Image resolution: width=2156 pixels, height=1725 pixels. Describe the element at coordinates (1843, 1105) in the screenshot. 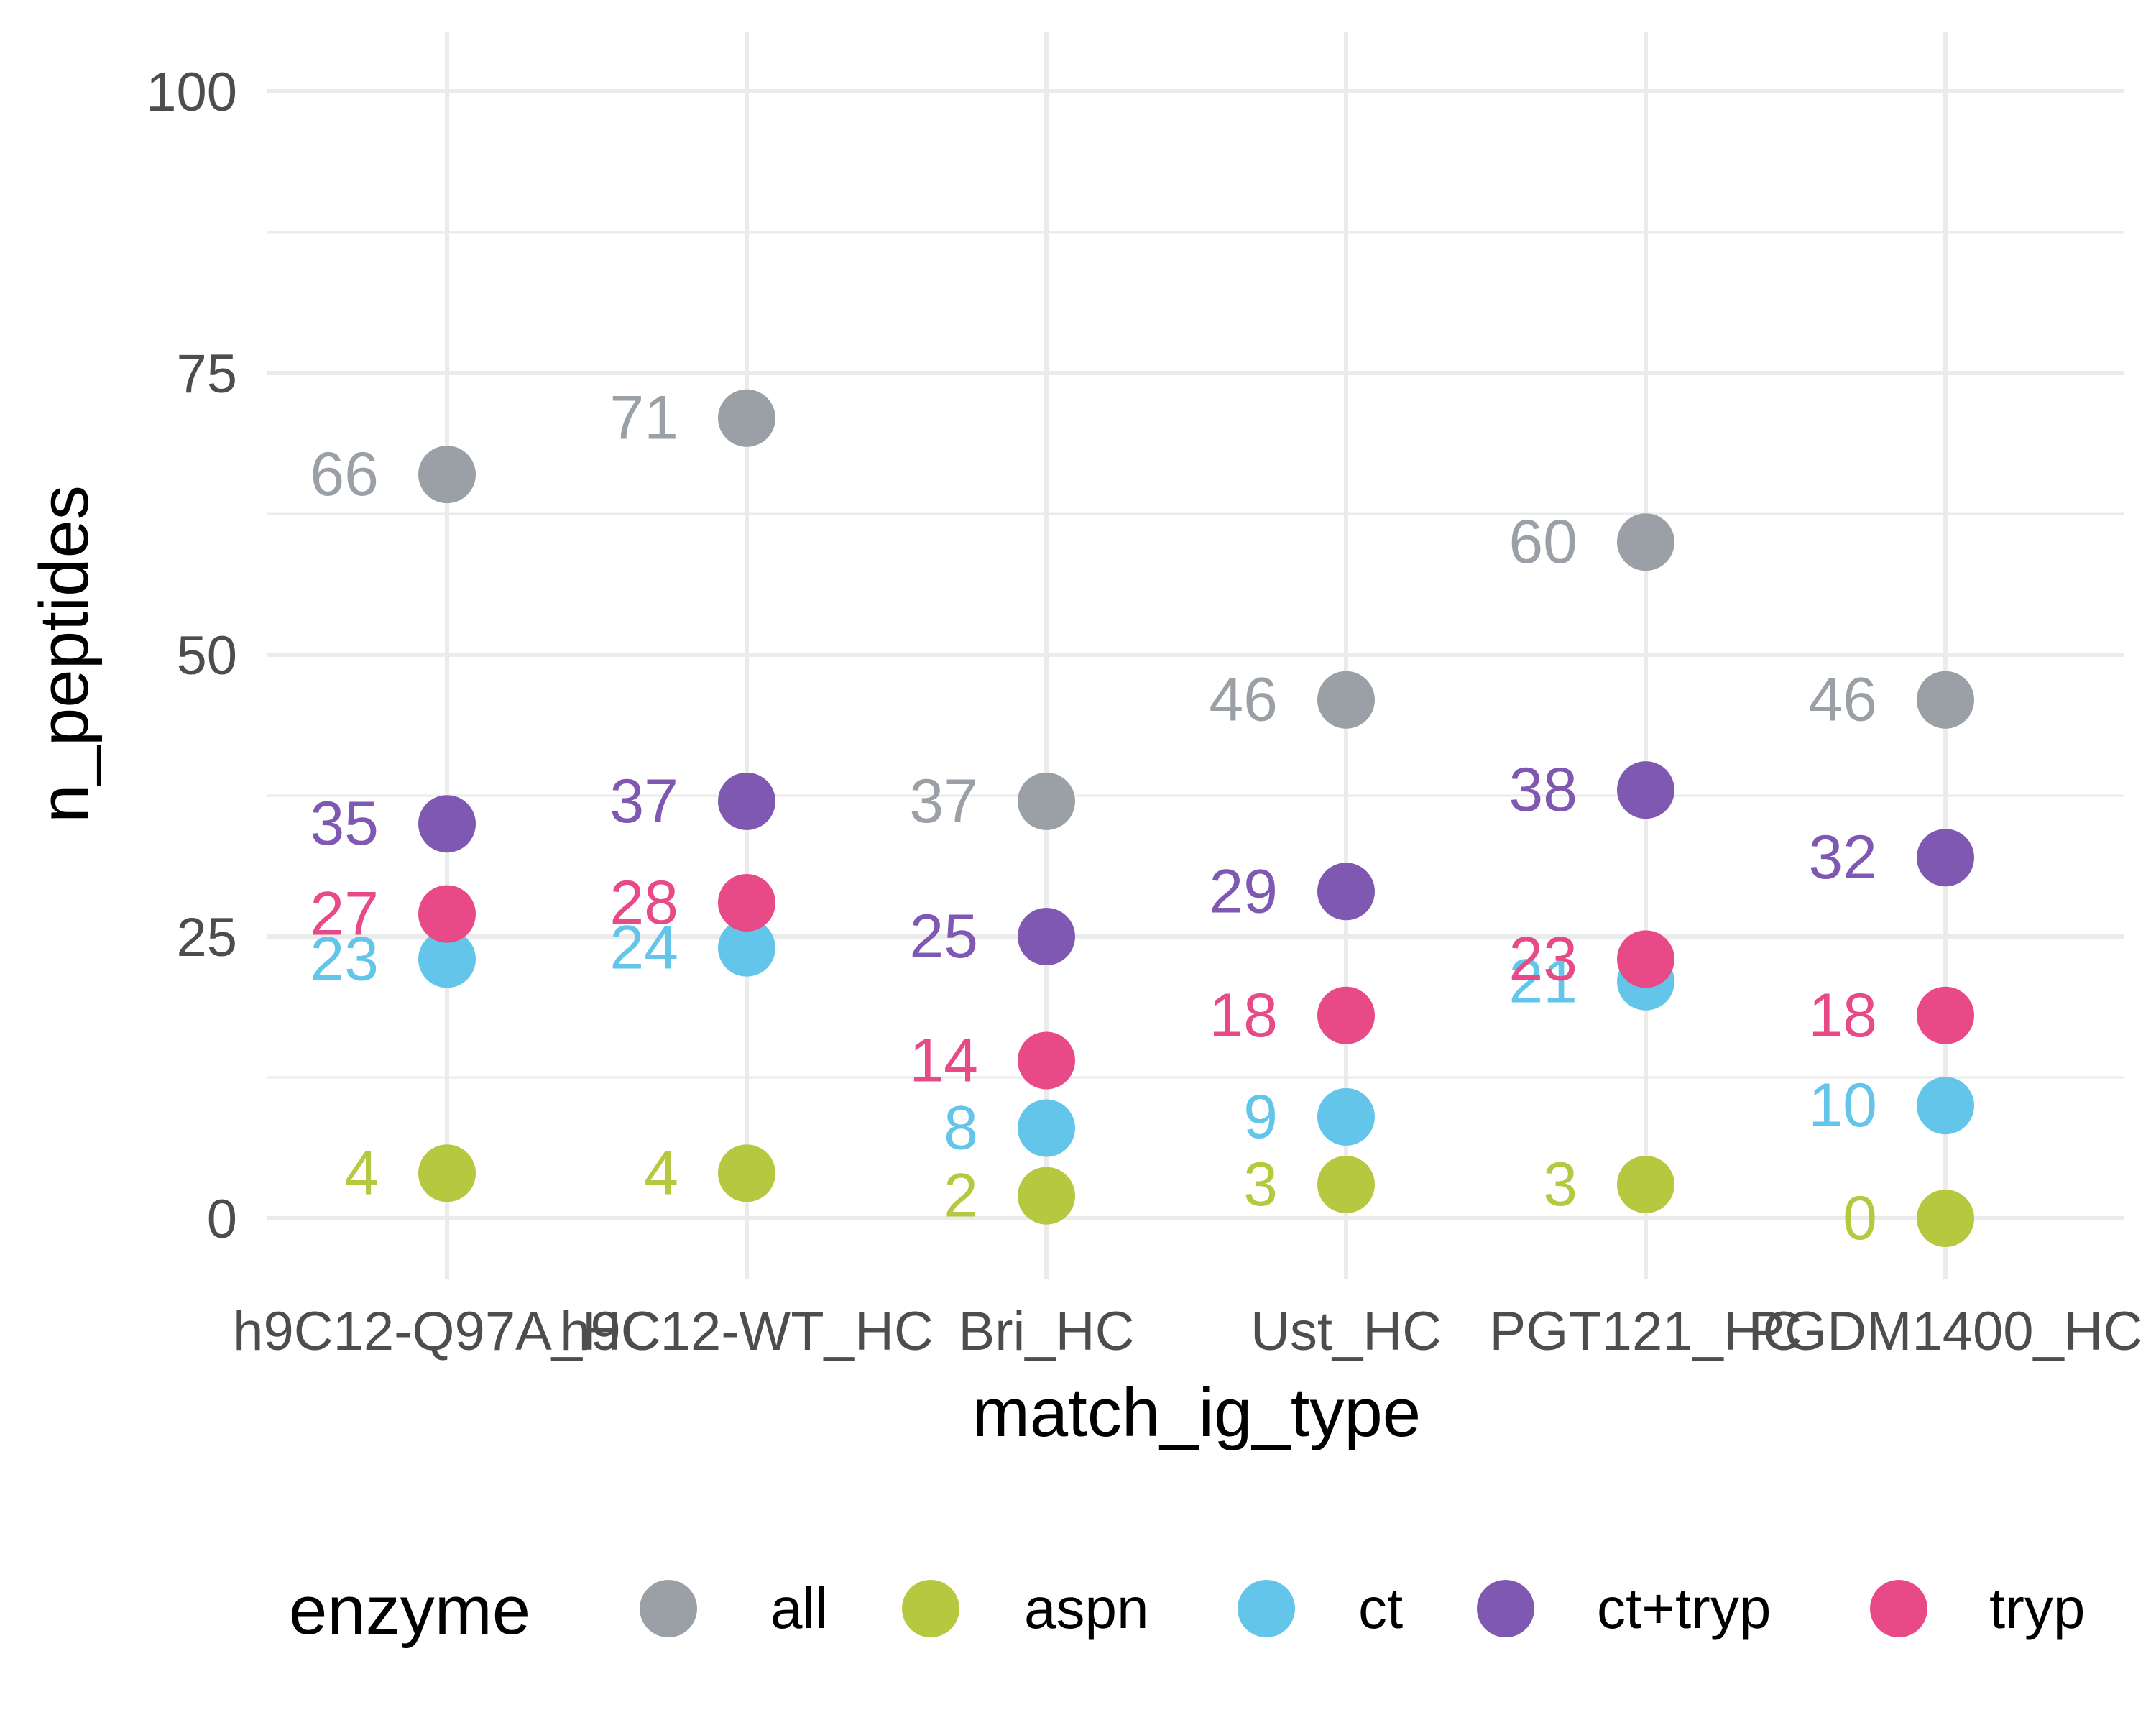

I see `data-label-ct: 10` at that location.